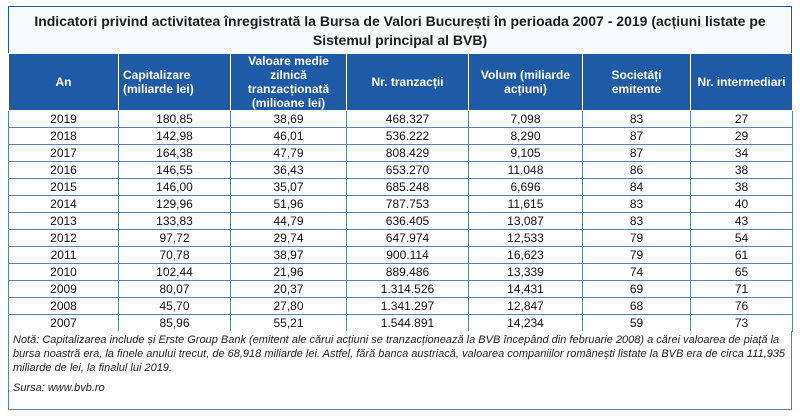 This screenshot has height=416, width=800. Describe the element at coordinates (407, 204) in the screenshot. I see `table-cell: 787.753` at that location.